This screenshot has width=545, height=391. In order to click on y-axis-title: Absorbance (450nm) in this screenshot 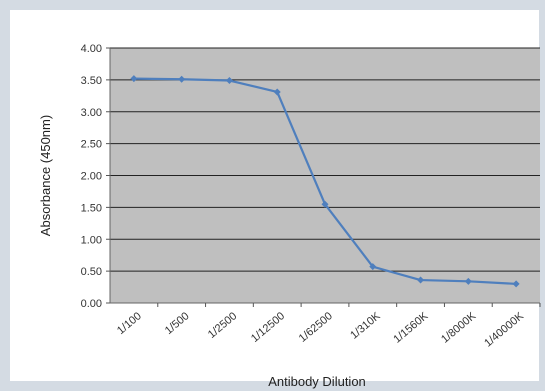, I will do `click(45, 175)`.